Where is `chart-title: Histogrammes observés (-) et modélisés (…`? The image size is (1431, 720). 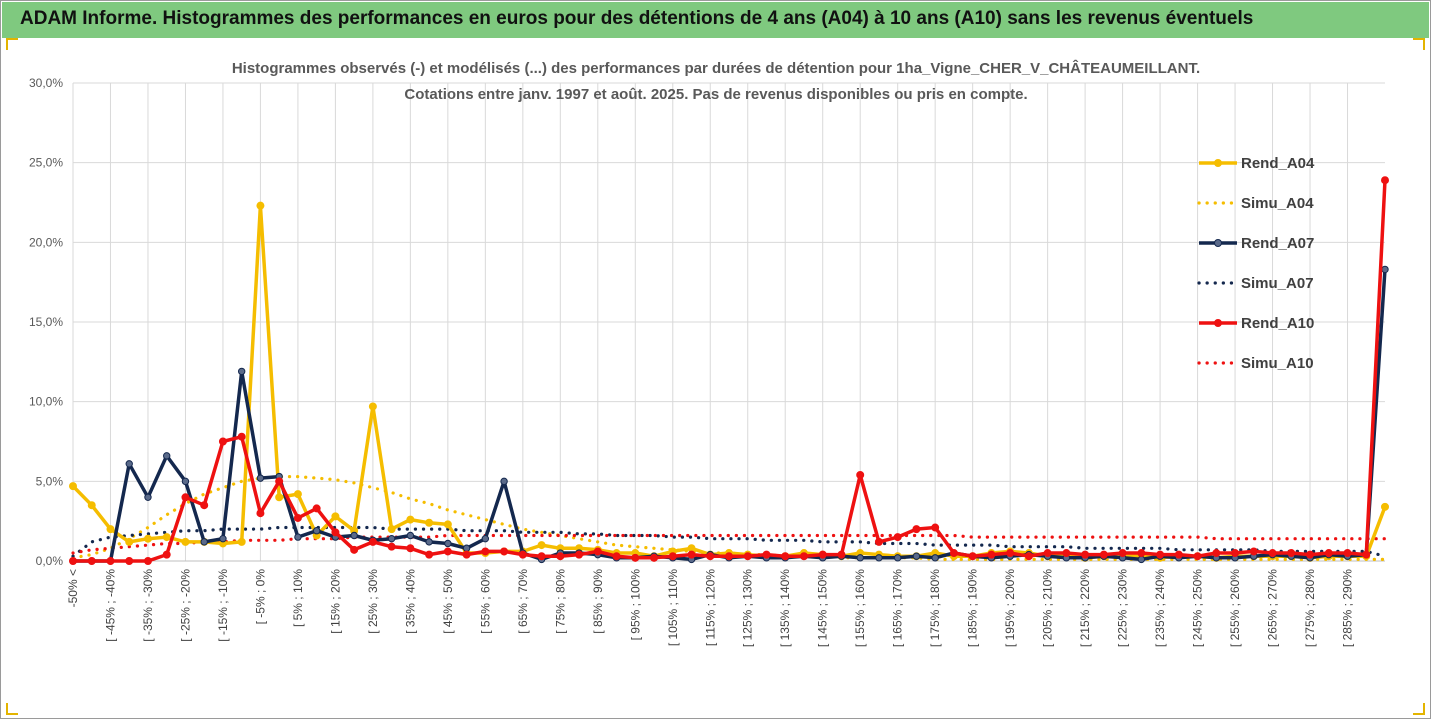
chart-title: Histogrammes observés (-) et modélisés (… is located at coordinates (716, 81).